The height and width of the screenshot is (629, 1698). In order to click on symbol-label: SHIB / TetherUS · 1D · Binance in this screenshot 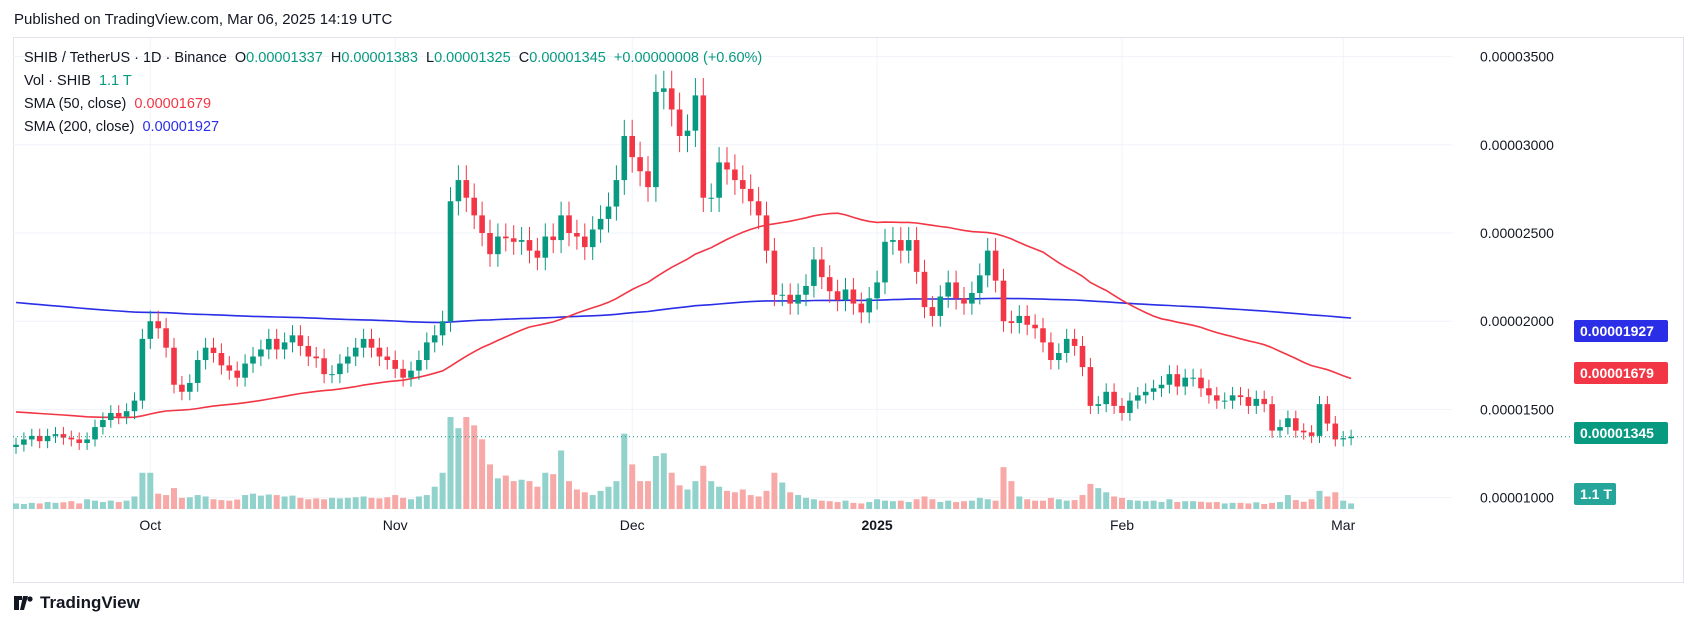, I will do `click(125, 58)`.